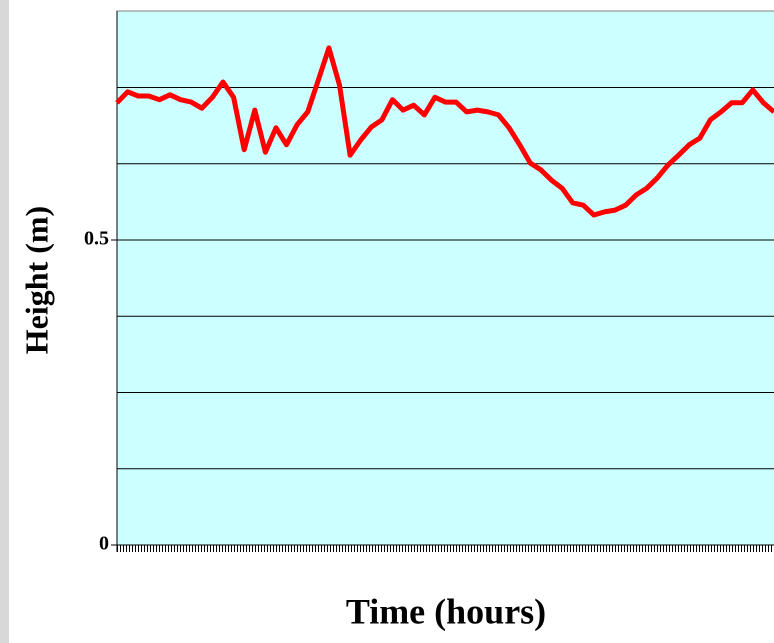  What do you see at coordinates (445, 548) in the screenshot?
I see `x-minor-ticks` at bounding box center [445, 548].